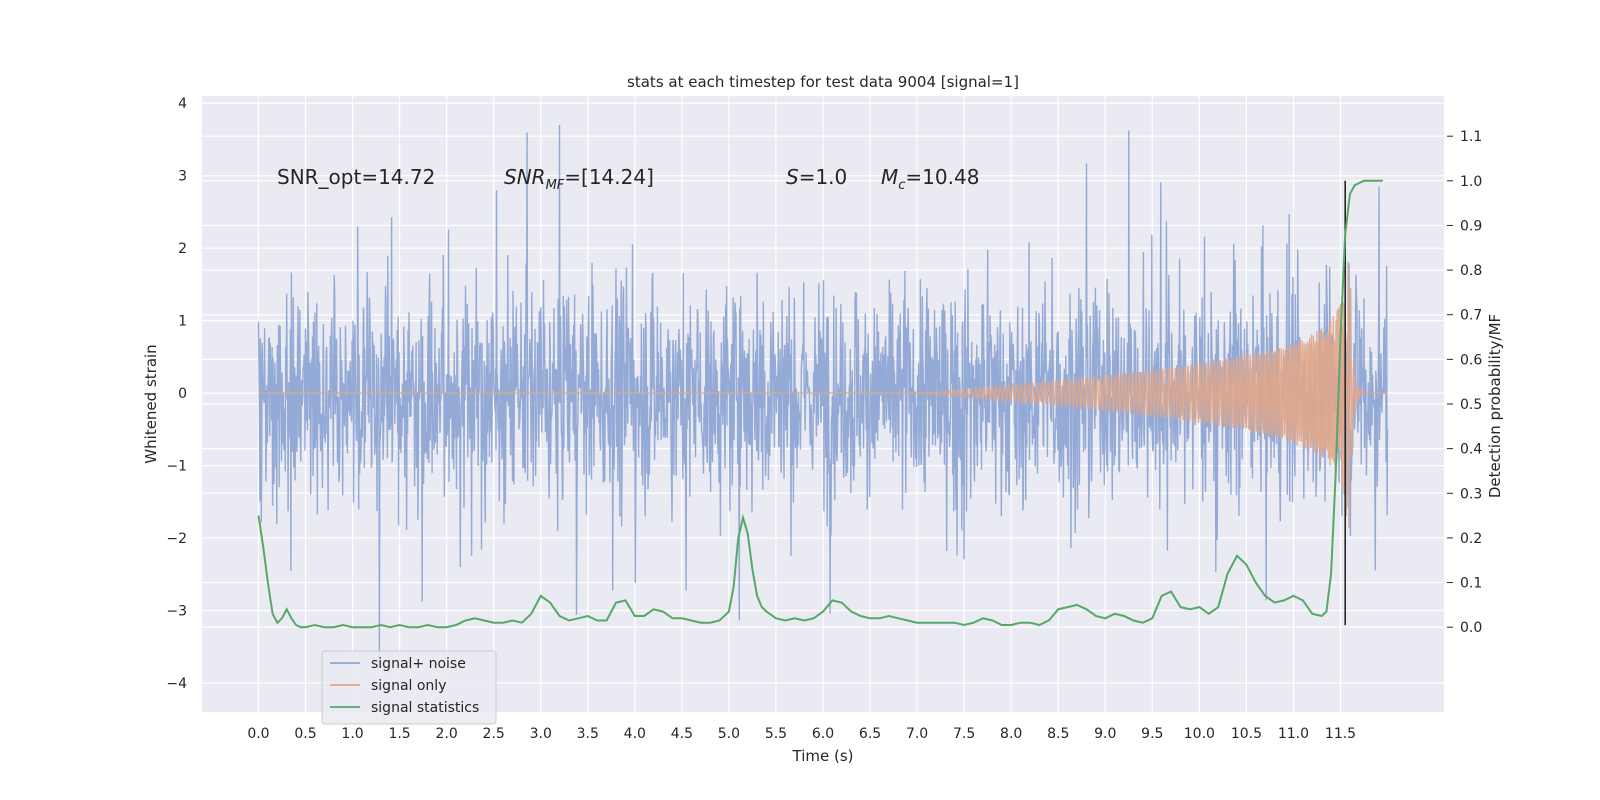 The height and width of the screenshot is (800, 1600). Describe the element at coordinates (494, 734) in the screenshot. I see `x-tick-label: 2.5` at that location.